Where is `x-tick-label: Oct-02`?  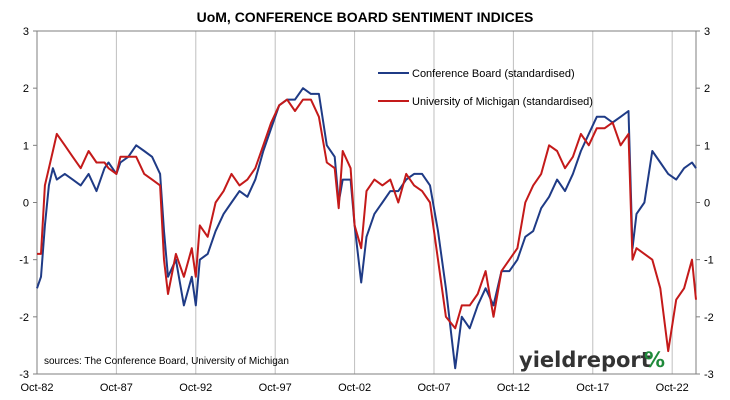 x-tick-label: Oct-02 is located at coordinates (354, 388).